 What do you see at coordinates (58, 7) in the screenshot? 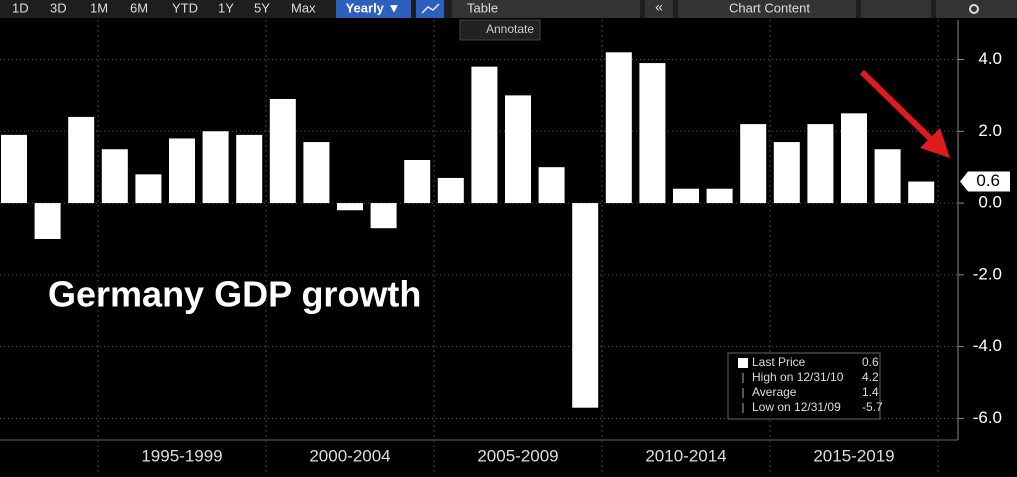
I see `range-button: 3D` at bounding box center [58, 7].